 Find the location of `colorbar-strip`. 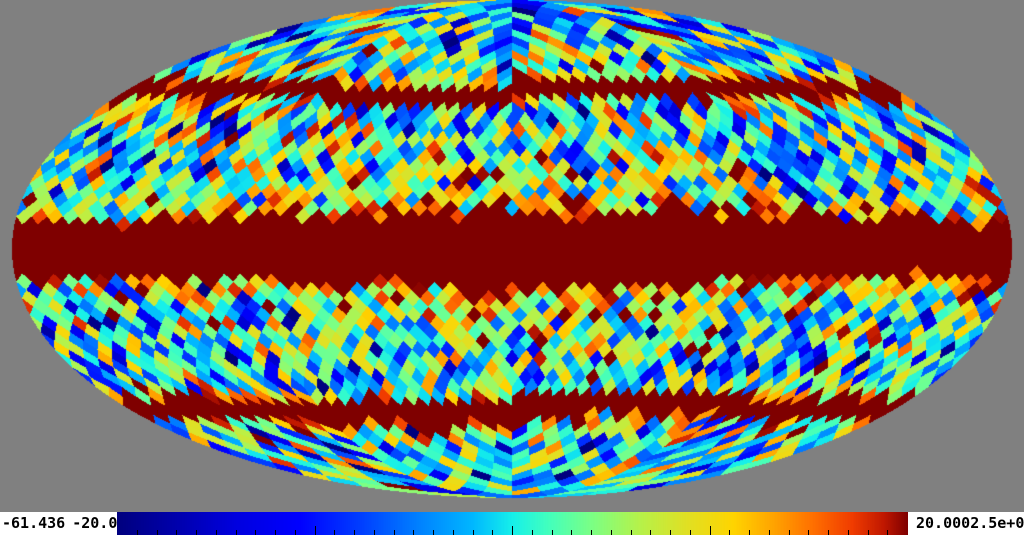

colorbar-strip is located at coordinates (512, 523).